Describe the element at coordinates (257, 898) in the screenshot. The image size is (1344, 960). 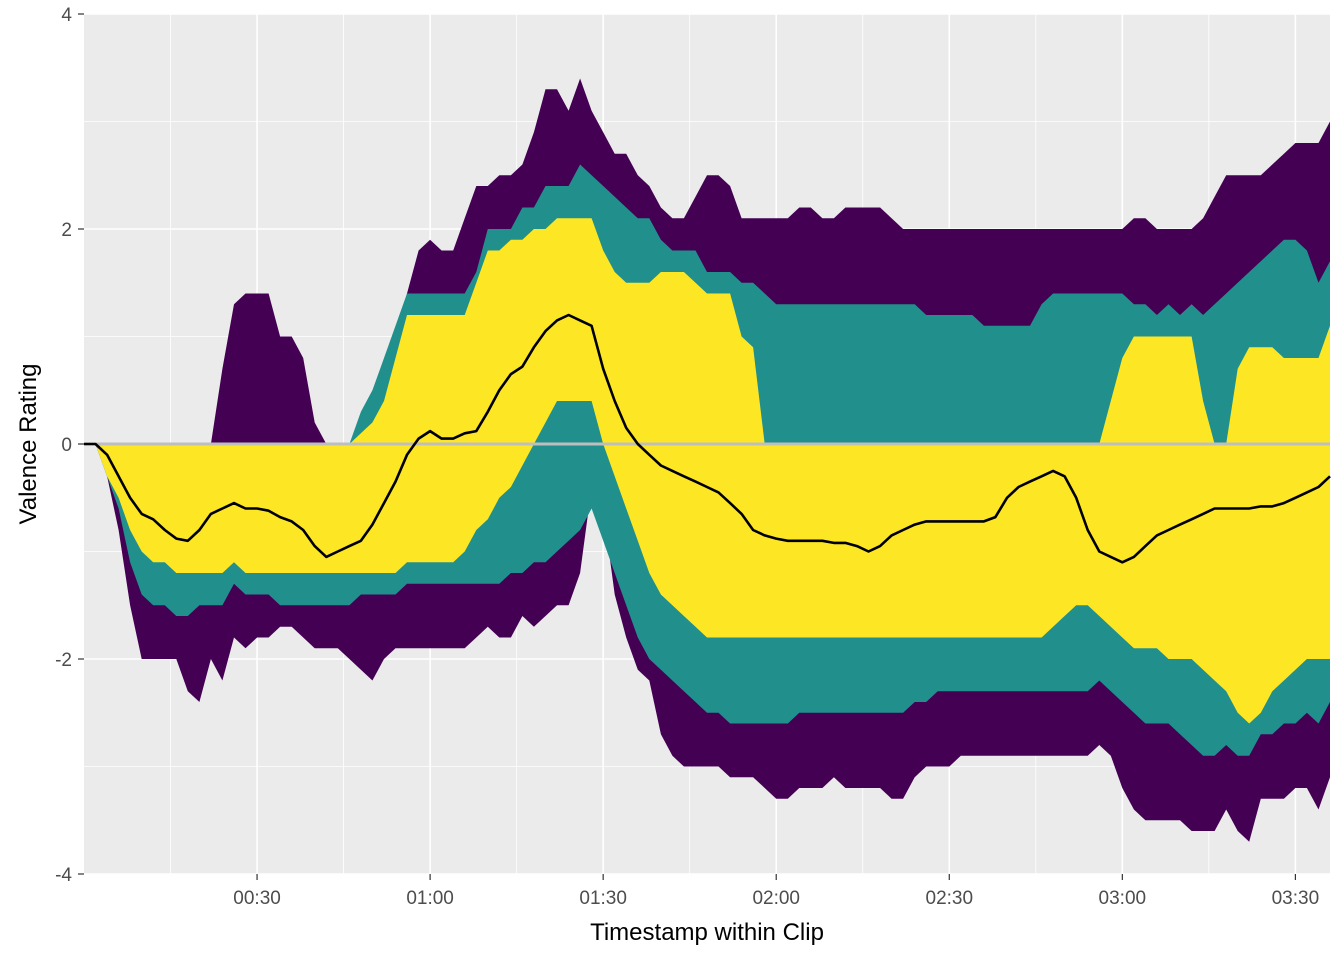
I see `x-tick-label: 00:30` at that location.